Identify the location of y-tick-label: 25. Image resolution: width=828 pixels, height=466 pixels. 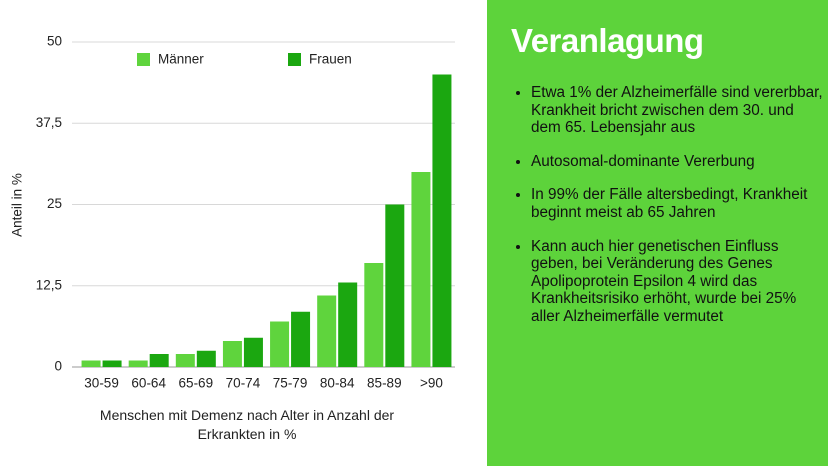
(54, 203).